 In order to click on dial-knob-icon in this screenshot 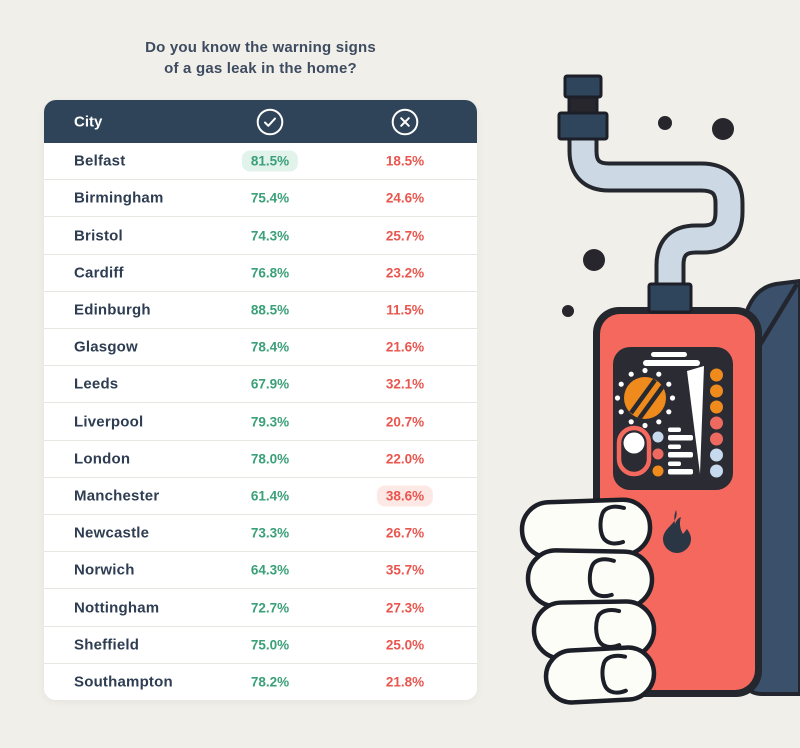, I will do `click(645, 398)`.